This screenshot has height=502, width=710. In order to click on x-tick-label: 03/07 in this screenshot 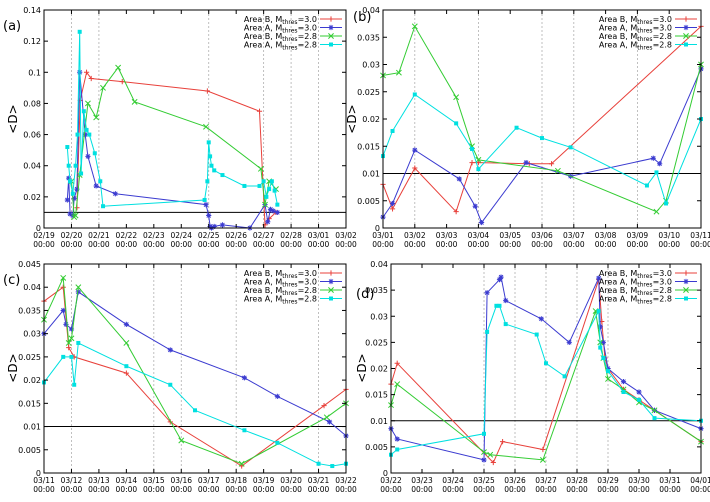, I will do `click(574, 235)`.